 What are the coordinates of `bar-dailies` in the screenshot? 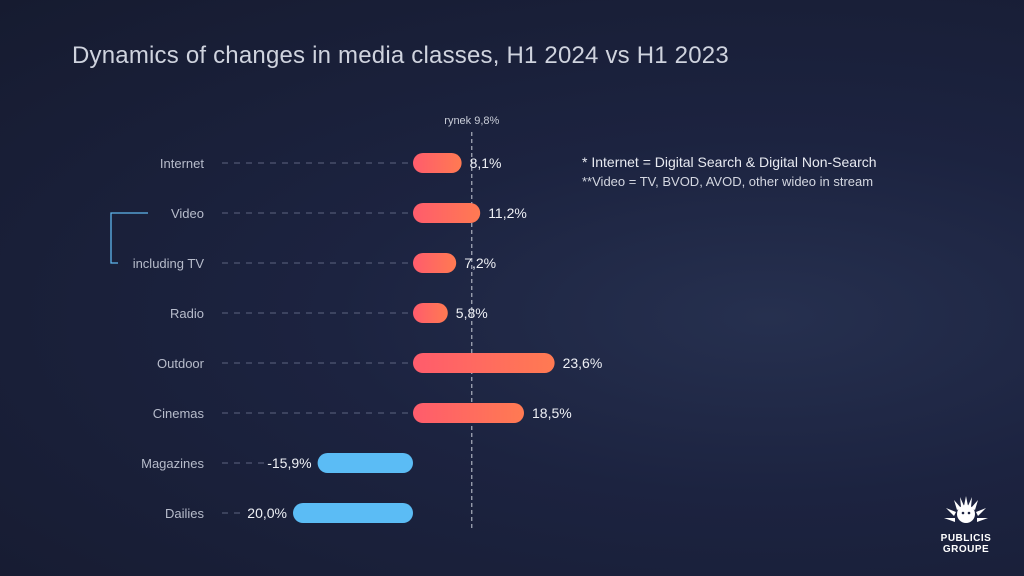 It's located at (353, 513).